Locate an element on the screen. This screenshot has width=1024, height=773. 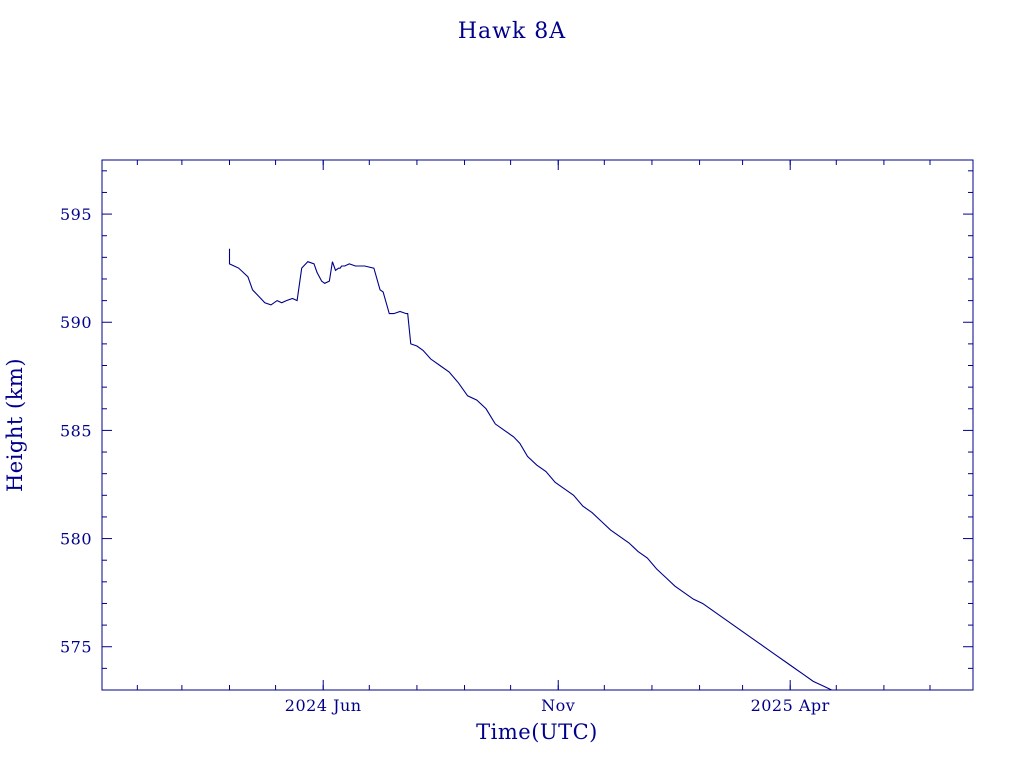
y-tick-label: 585 is located at coordinates (76, 430).